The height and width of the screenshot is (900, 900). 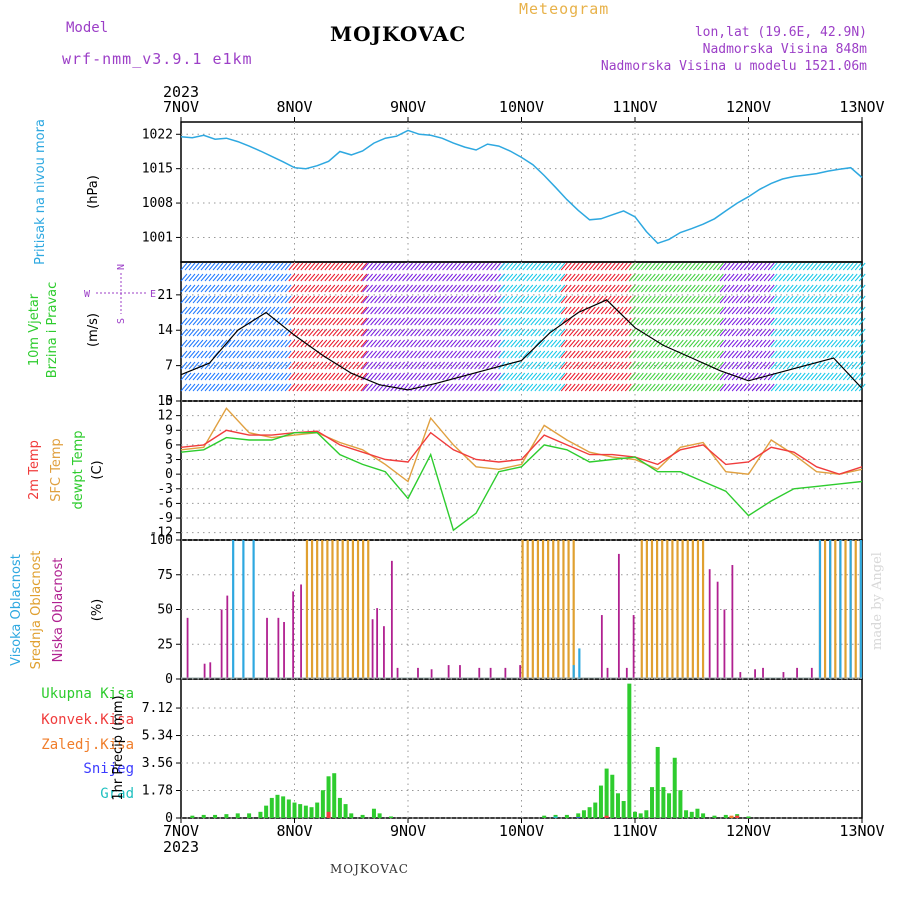 I want to click on pressure-unit: (hPa), so click(x=93, y=192).